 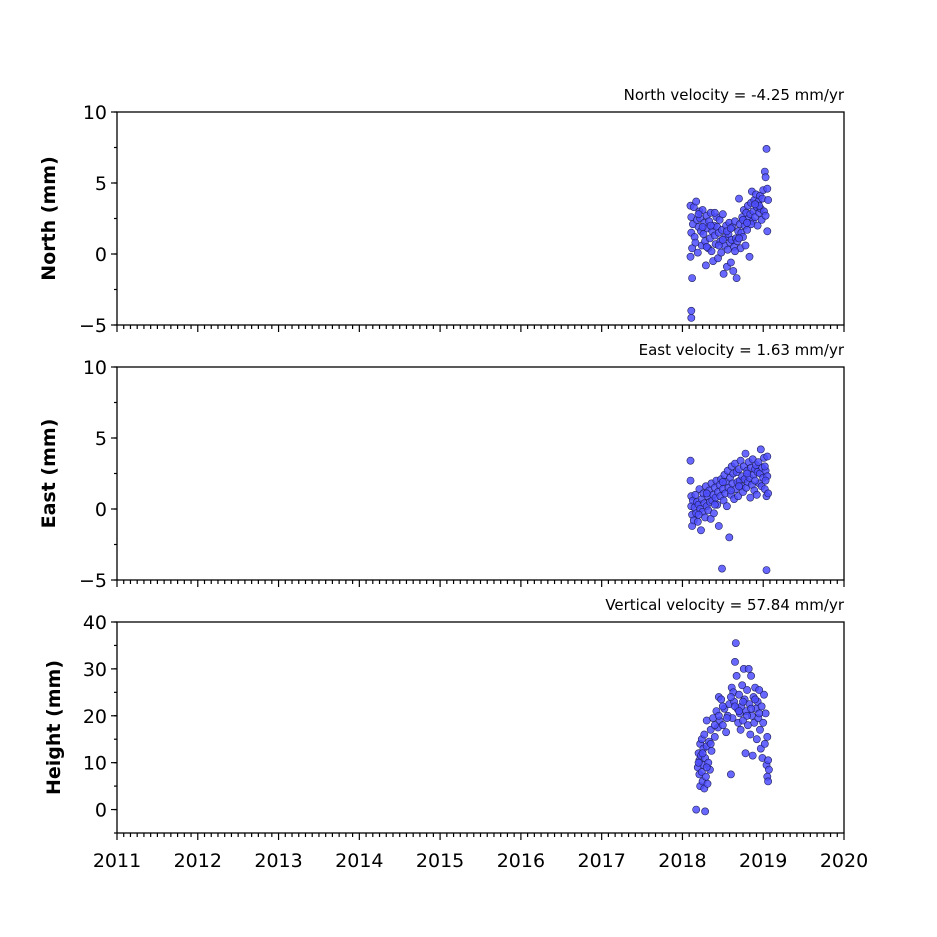 I want to click on y-tick-label: 0, so click(x=101, y=255).